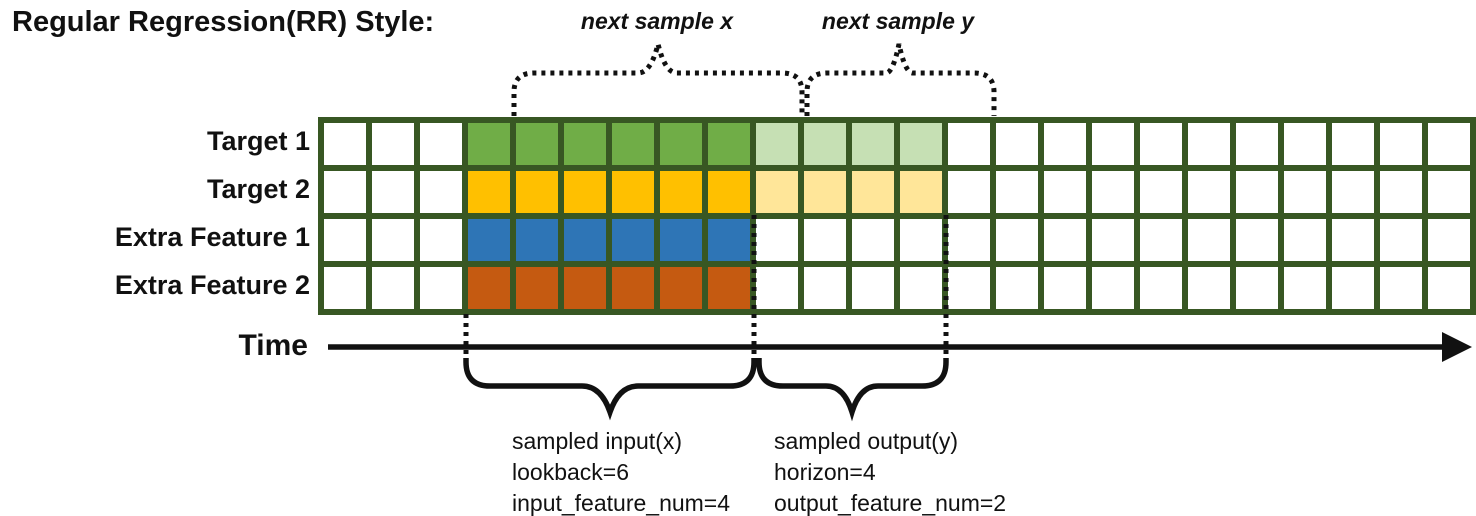 The image size is (1476, 516). Describe the element at coordinates (212, 285) in the screenshot. I see `row-label: Extra Feature 2` at that location.